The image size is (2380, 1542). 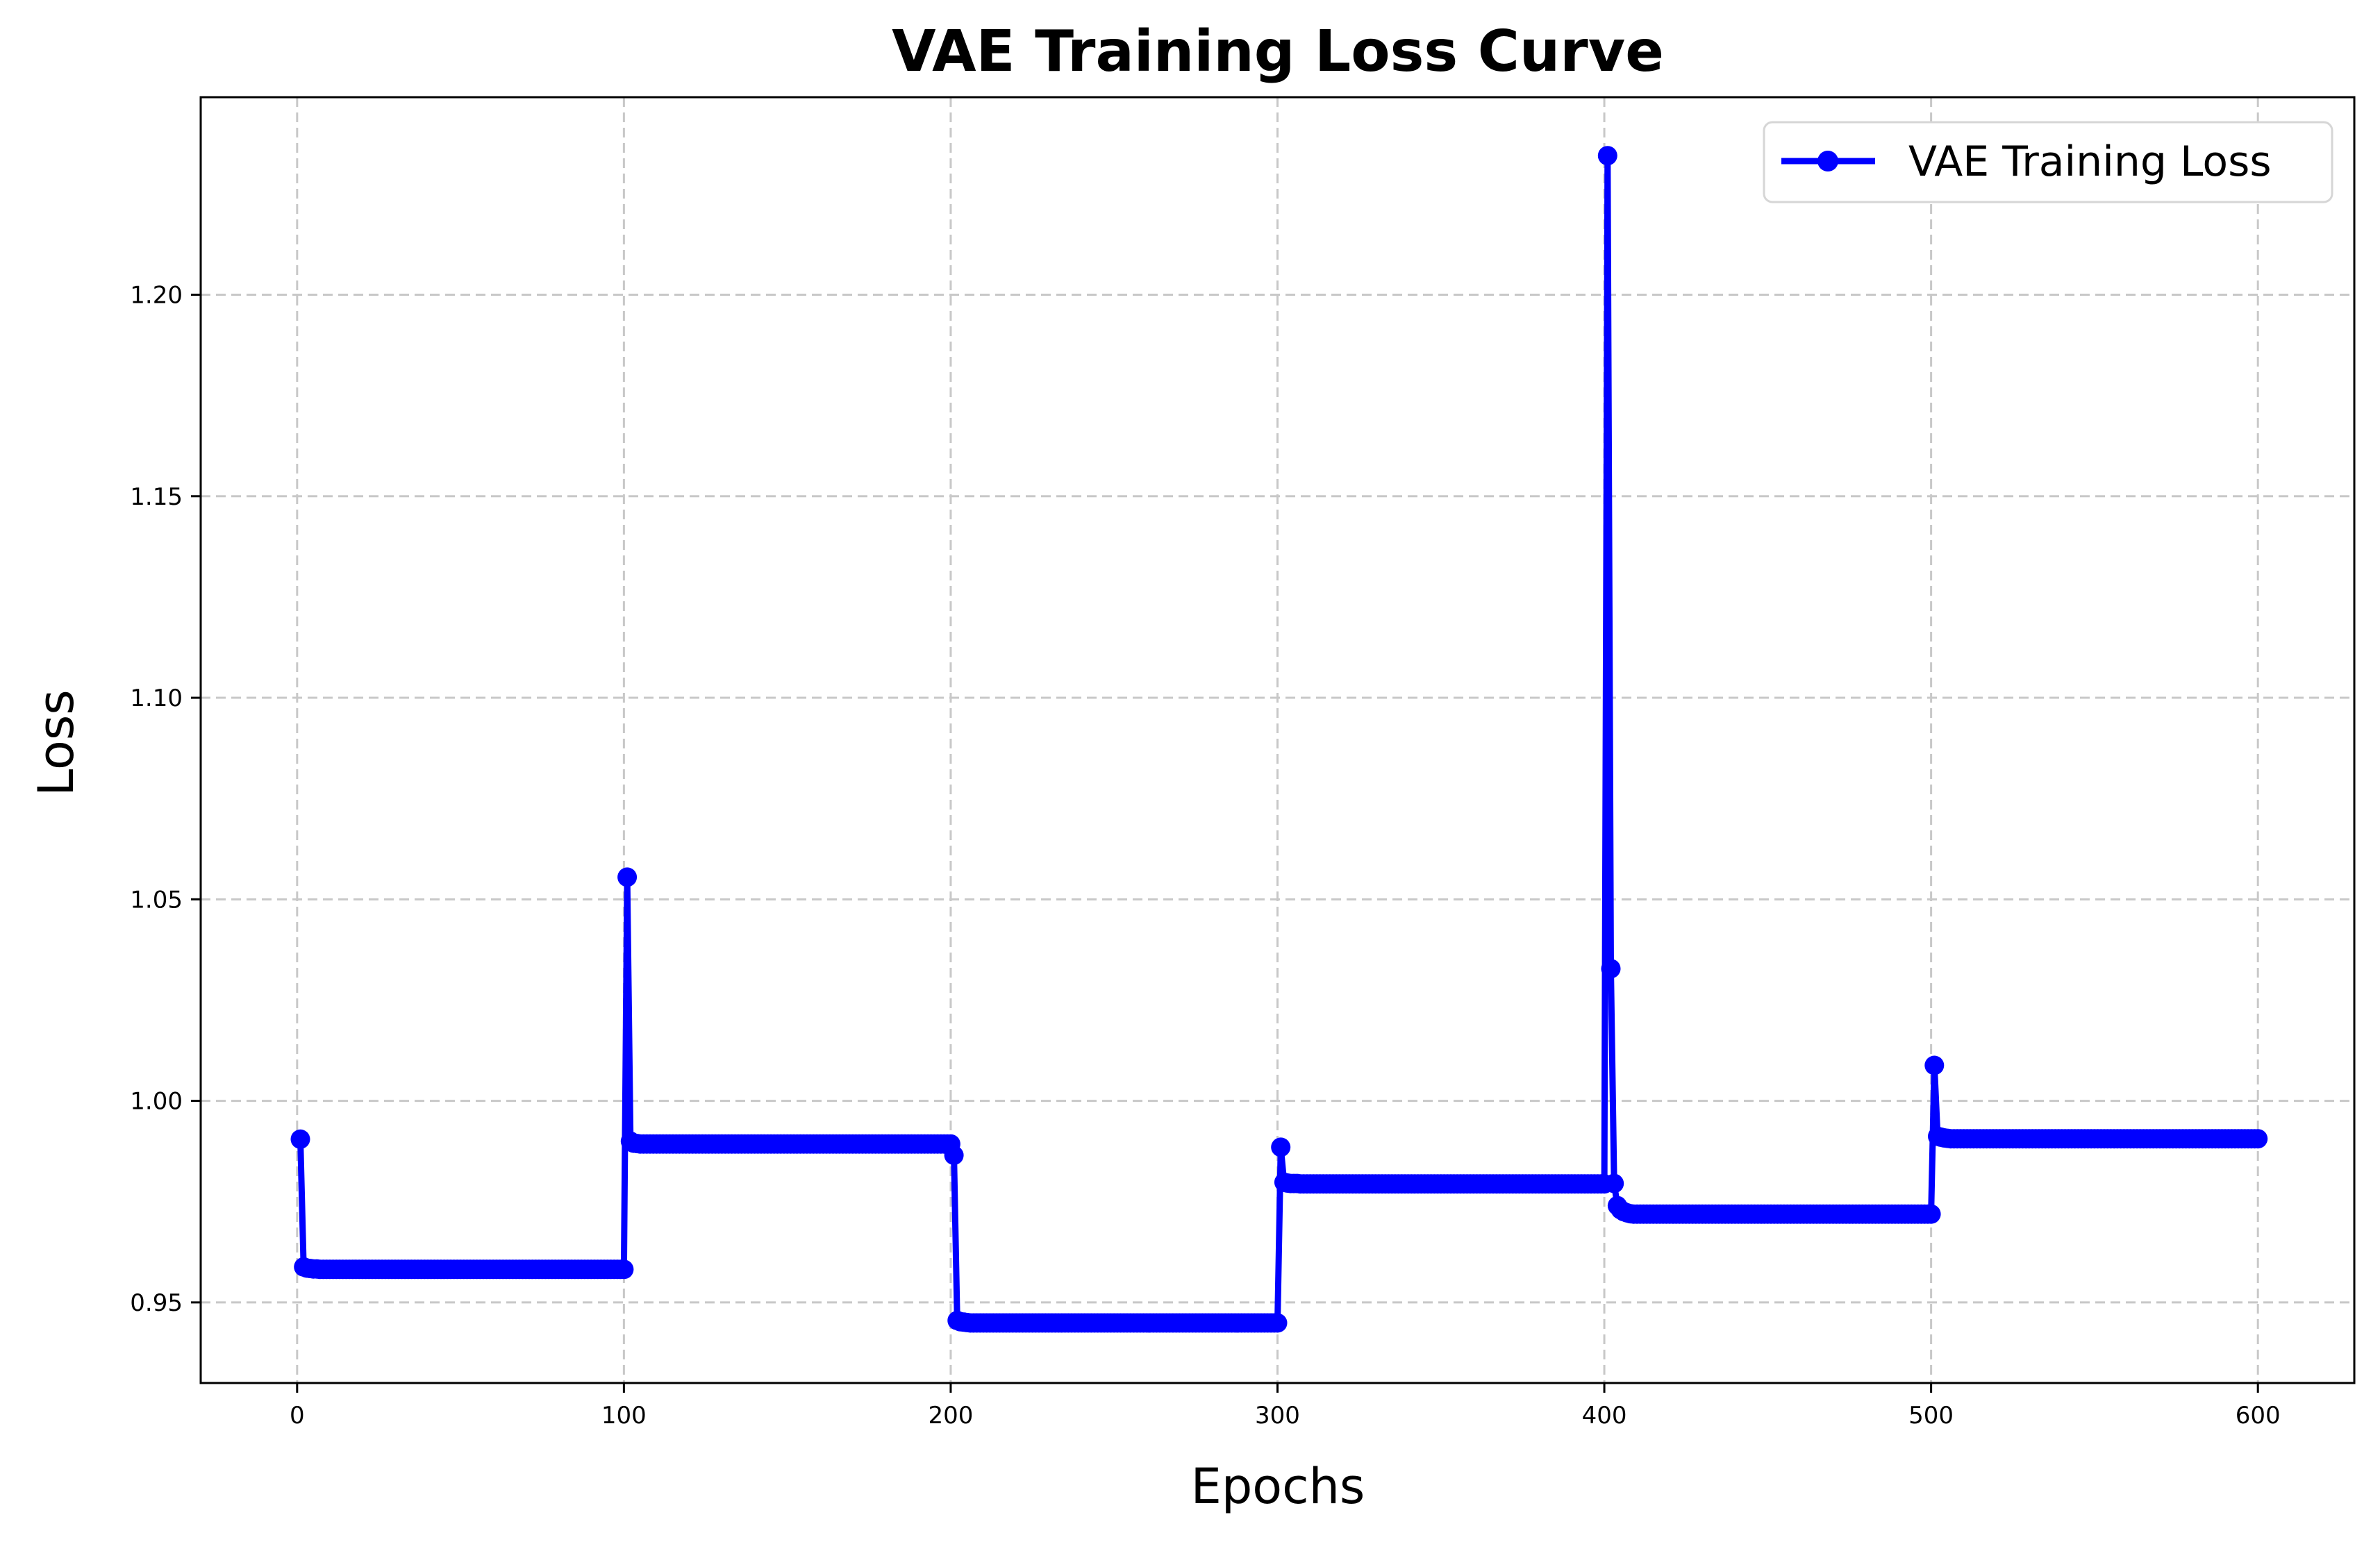 What do you see at coordinates (1604, 1416) in the screenshot?
I see `x-tick-label: 400` at bounding box center [1604, 1416].